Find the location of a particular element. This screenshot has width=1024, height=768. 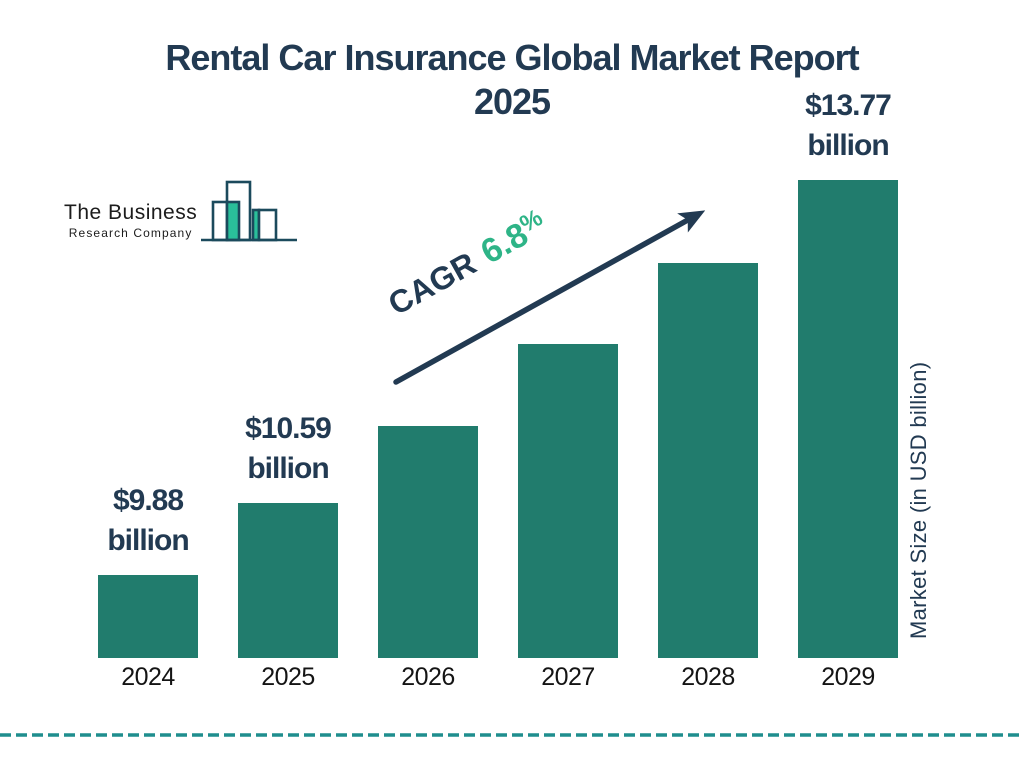

x-tick-2027: 2027 is located at coordinates (568, 677).